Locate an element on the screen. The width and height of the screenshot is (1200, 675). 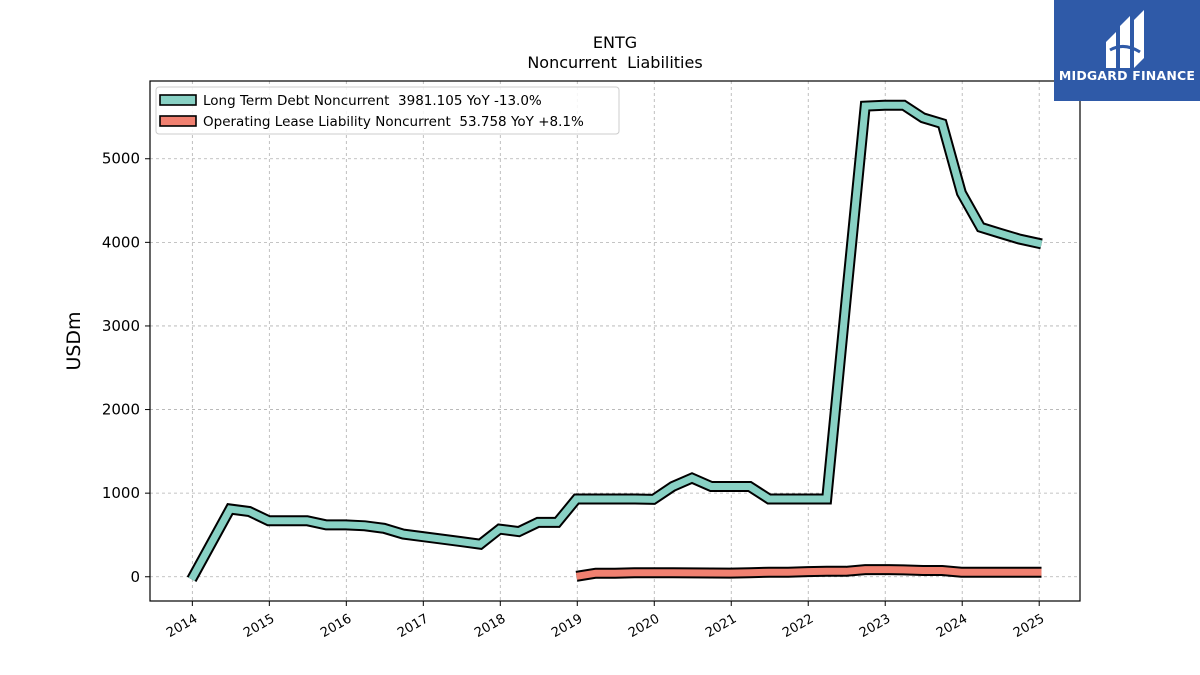
x-tick-label: 2016 is located at coordinates (336, 626).